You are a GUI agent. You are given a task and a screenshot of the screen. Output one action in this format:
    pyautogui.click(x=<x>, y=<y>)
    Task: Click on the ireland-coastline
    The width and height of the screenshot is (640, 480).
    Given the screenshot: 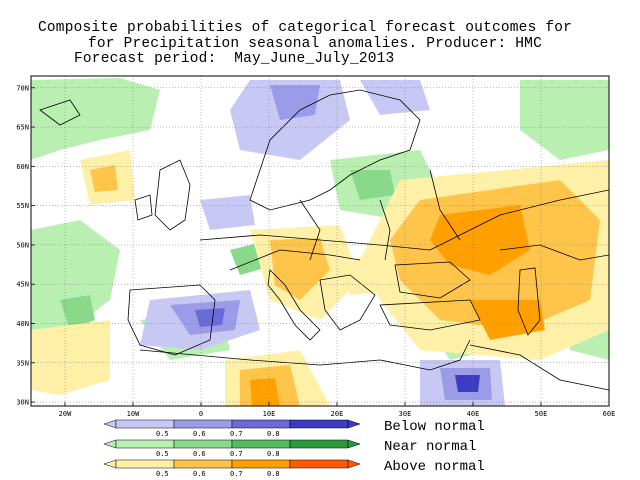 What is the action you would take?
    pyautogui.click(x=143, y=207)
    